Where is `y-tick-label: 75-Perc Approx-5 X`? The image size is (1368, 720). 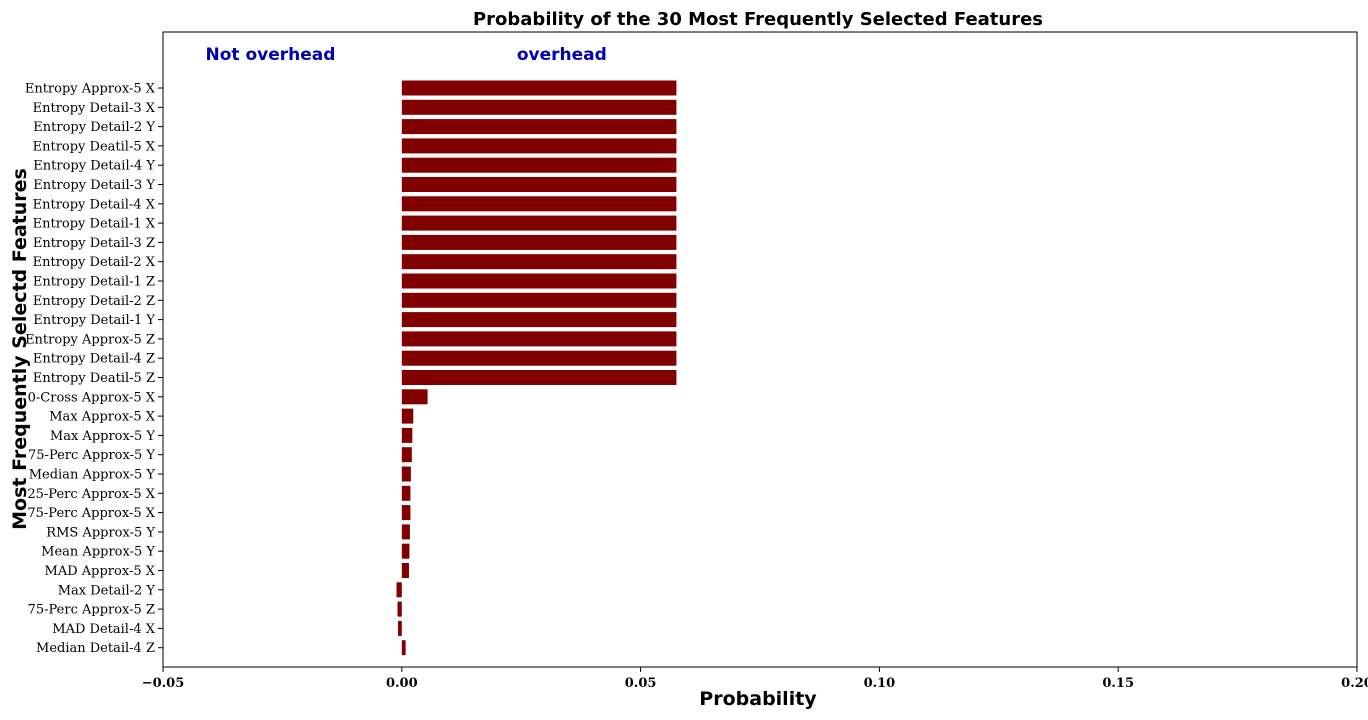 y-tick-label: 75-Perc Approx-5 X is located at coordinates (91, 513).